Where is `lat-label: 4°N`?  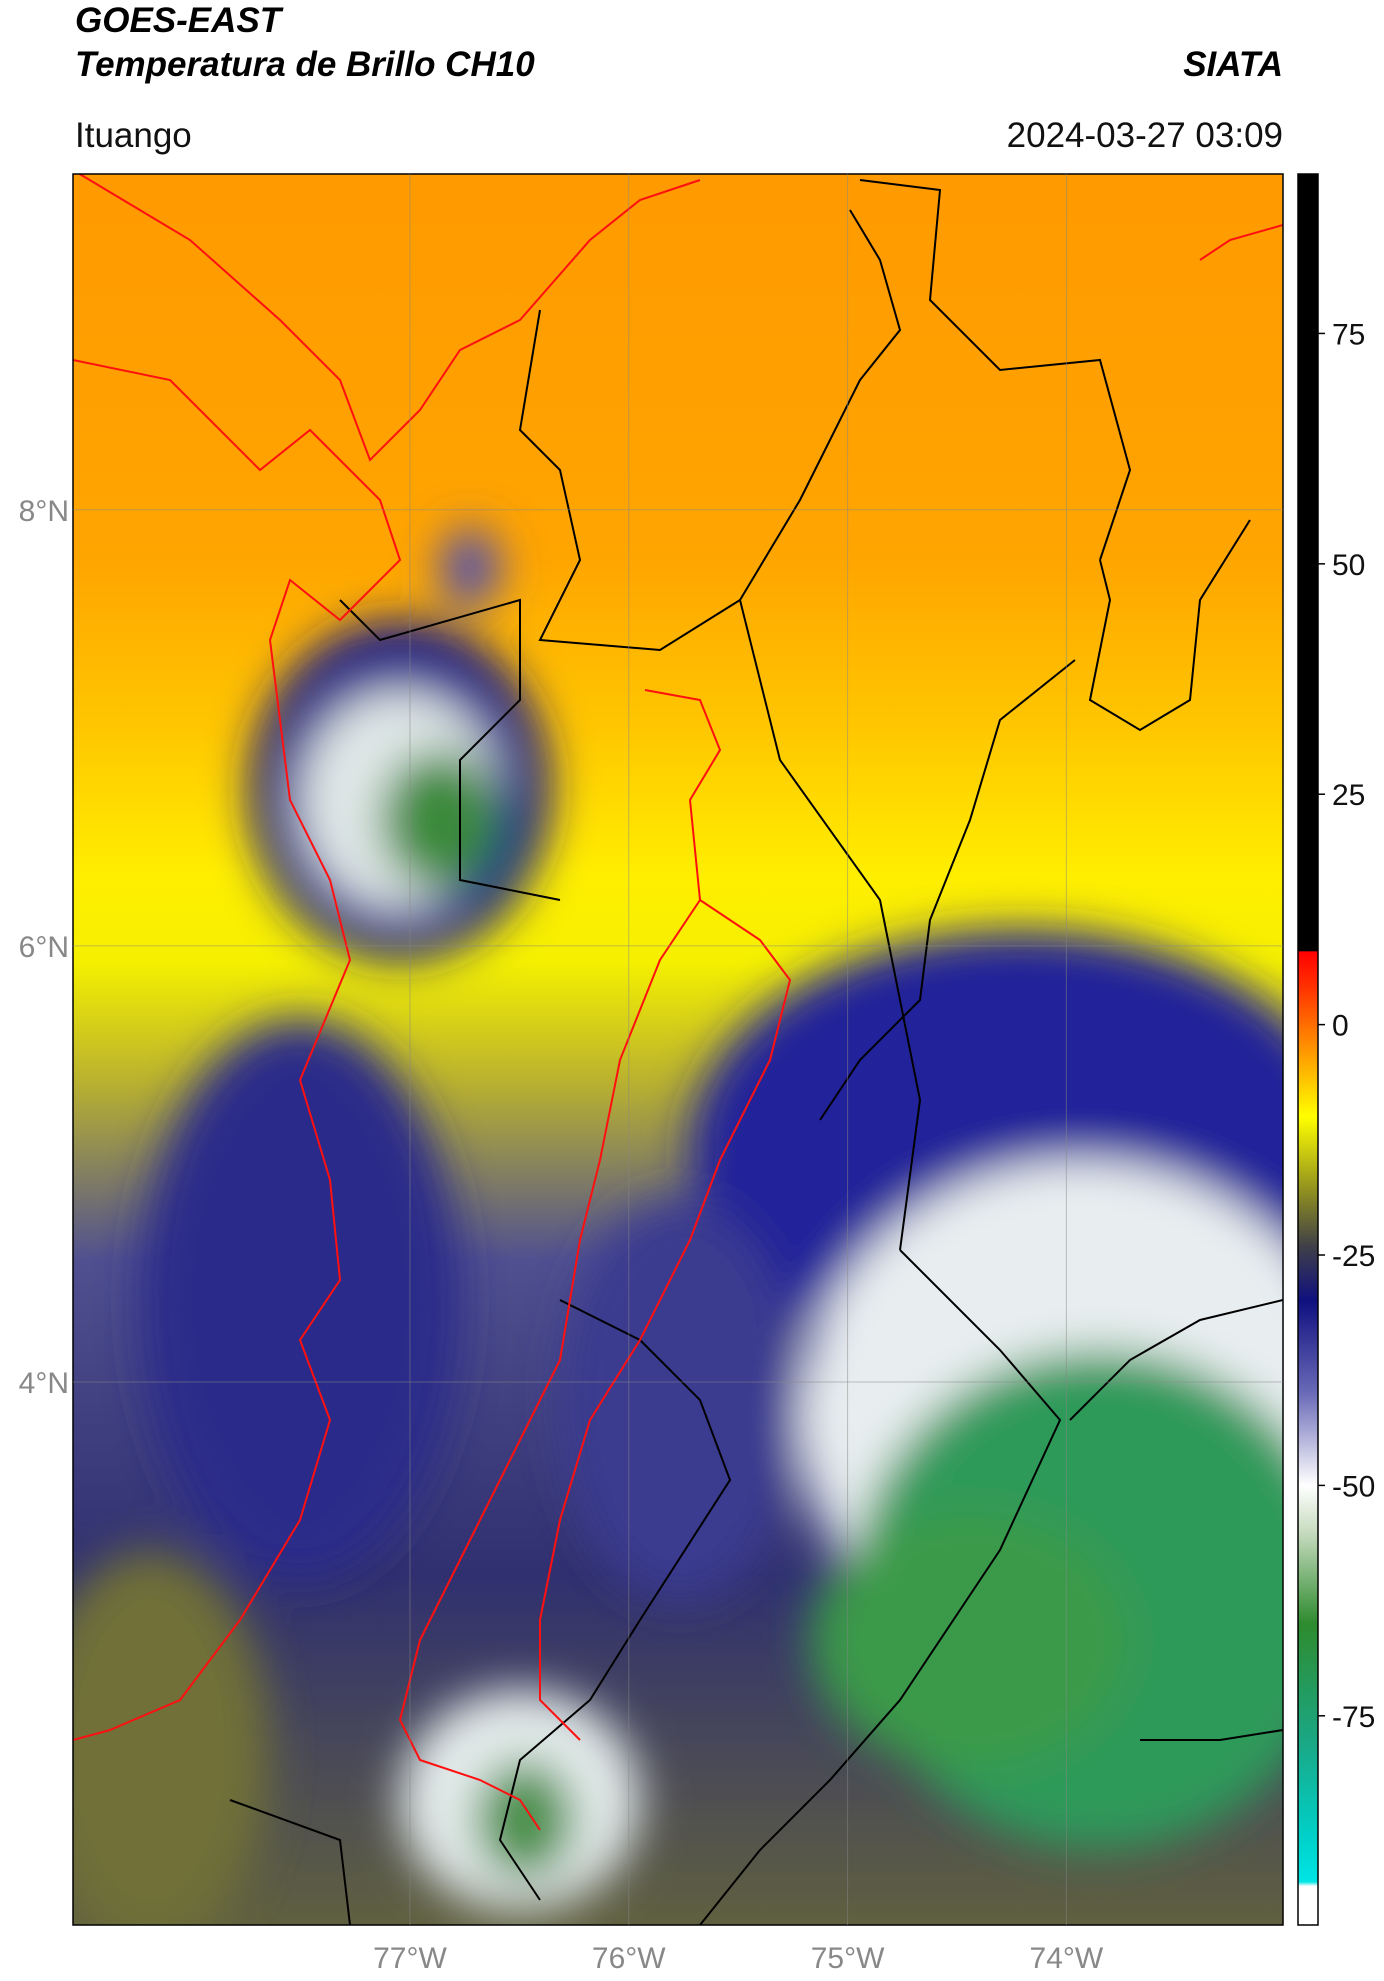
lat-label: 4°N is located at coordinates (44, 1383).